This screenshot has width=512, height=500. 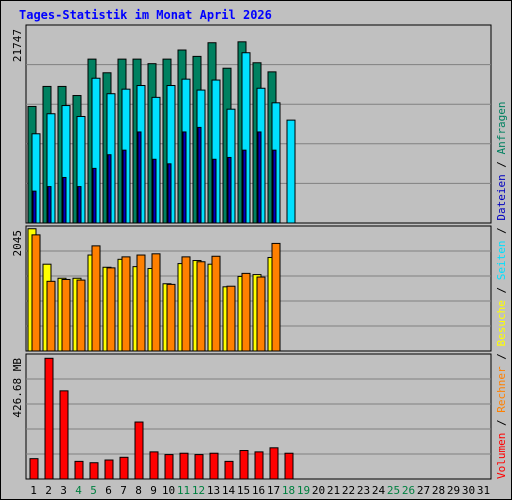 What do you see at coordinates (348, 490) in the screenshot?
I see `x-label-day: 22` at bounding box center [348, 490].